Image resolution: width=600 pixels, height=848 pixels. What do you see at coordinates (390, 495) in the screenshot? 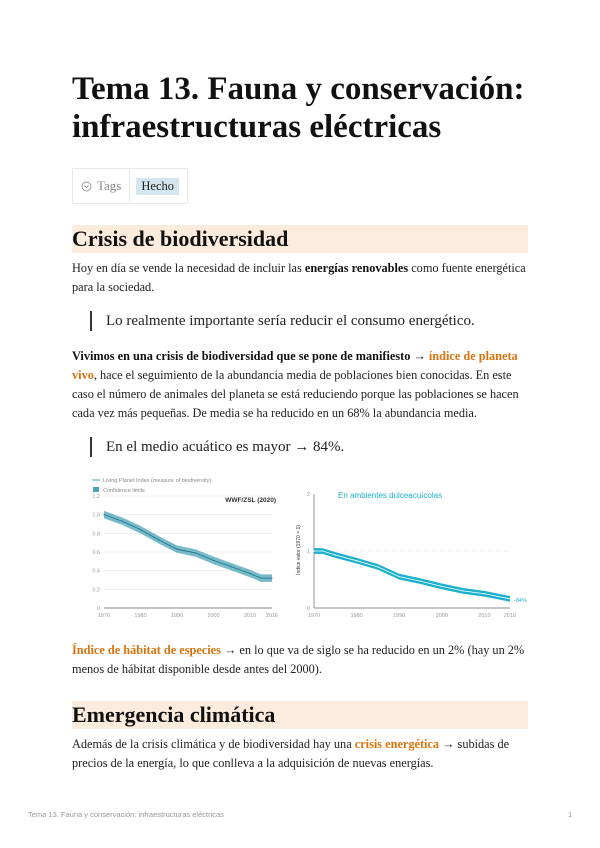
I see `chart-title: En ambientes dulceacuícolas` at bounding box center [390, 495].